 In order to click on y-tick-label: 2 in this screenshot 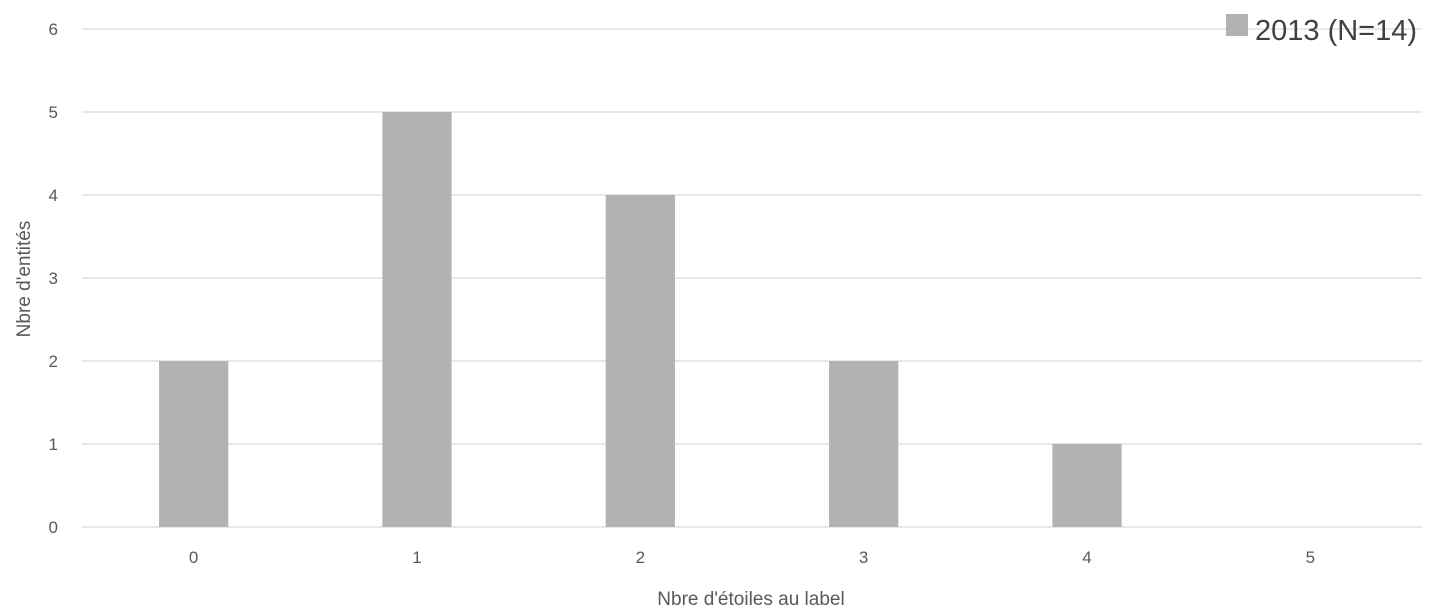, I will do `click(53, 361)`.